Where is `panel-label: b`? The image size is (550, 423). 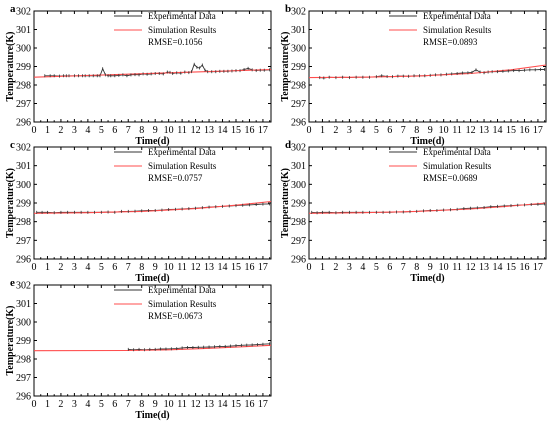
panel-label: b is located at coordinates (288, 9).